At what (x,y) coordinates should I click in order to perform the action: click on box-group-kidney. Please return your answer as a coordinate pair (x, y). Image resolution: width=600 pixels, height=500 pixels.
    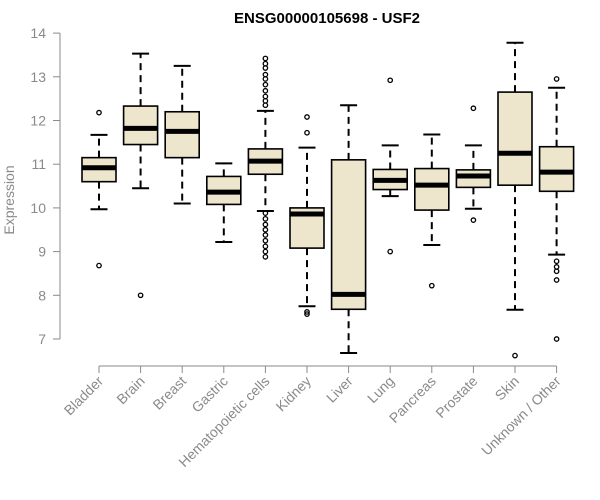
    Looking at the image, I should click on (307, 215).